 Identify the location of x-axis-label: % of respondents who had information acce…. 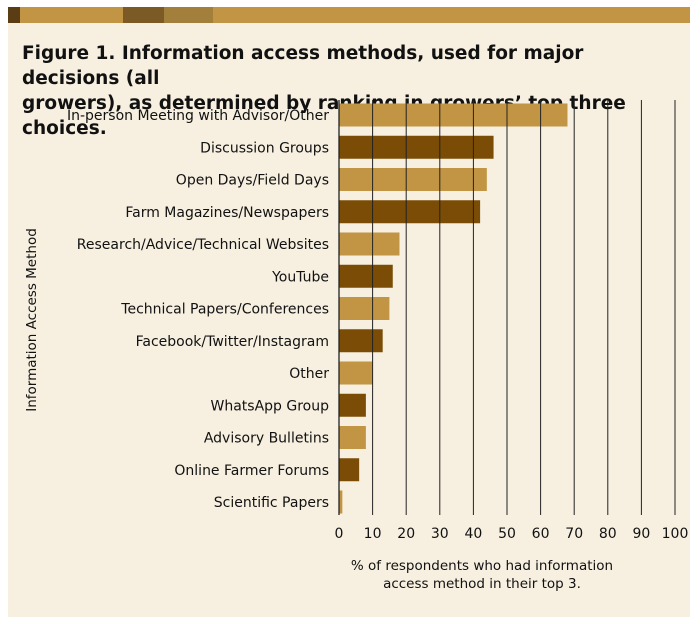
(482, 575).